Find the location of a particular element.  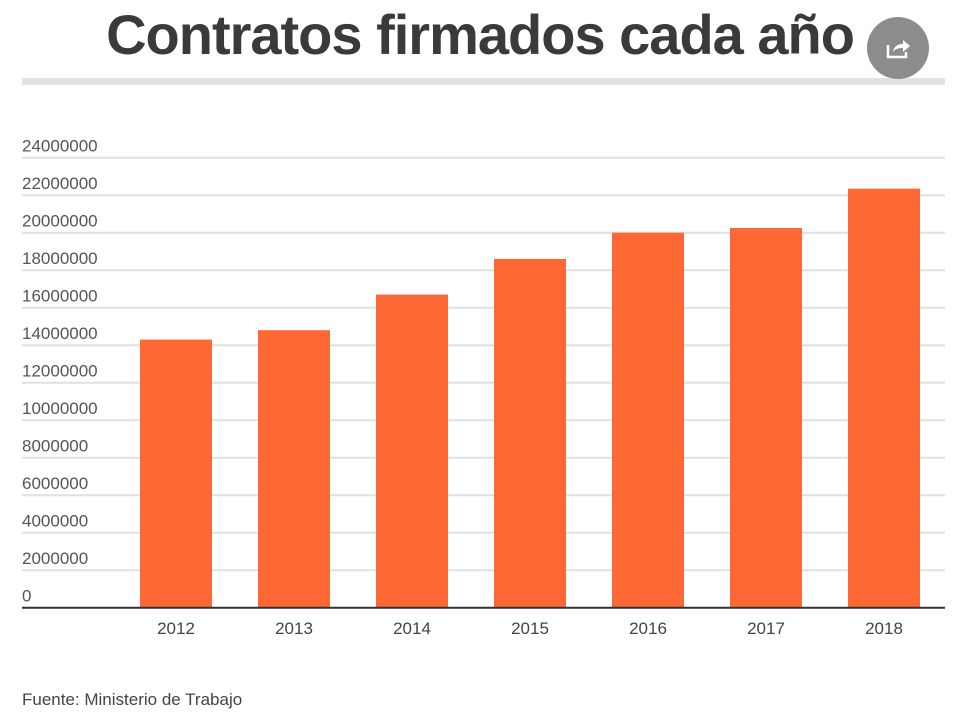

y-tick-label: 8000000 is located at coordinates (55, 446).